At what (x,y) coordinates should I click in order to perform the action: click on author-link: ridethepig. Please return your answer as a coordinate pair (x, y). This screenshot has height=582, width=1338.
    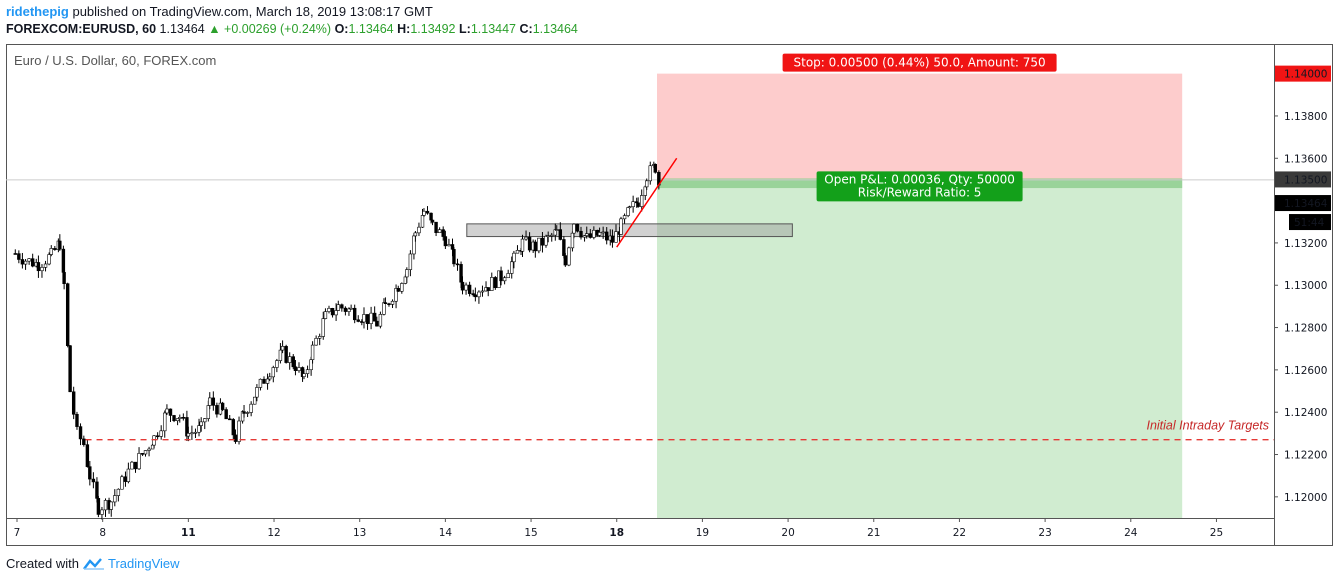
    Looking at the image, I should click on (37, 11).